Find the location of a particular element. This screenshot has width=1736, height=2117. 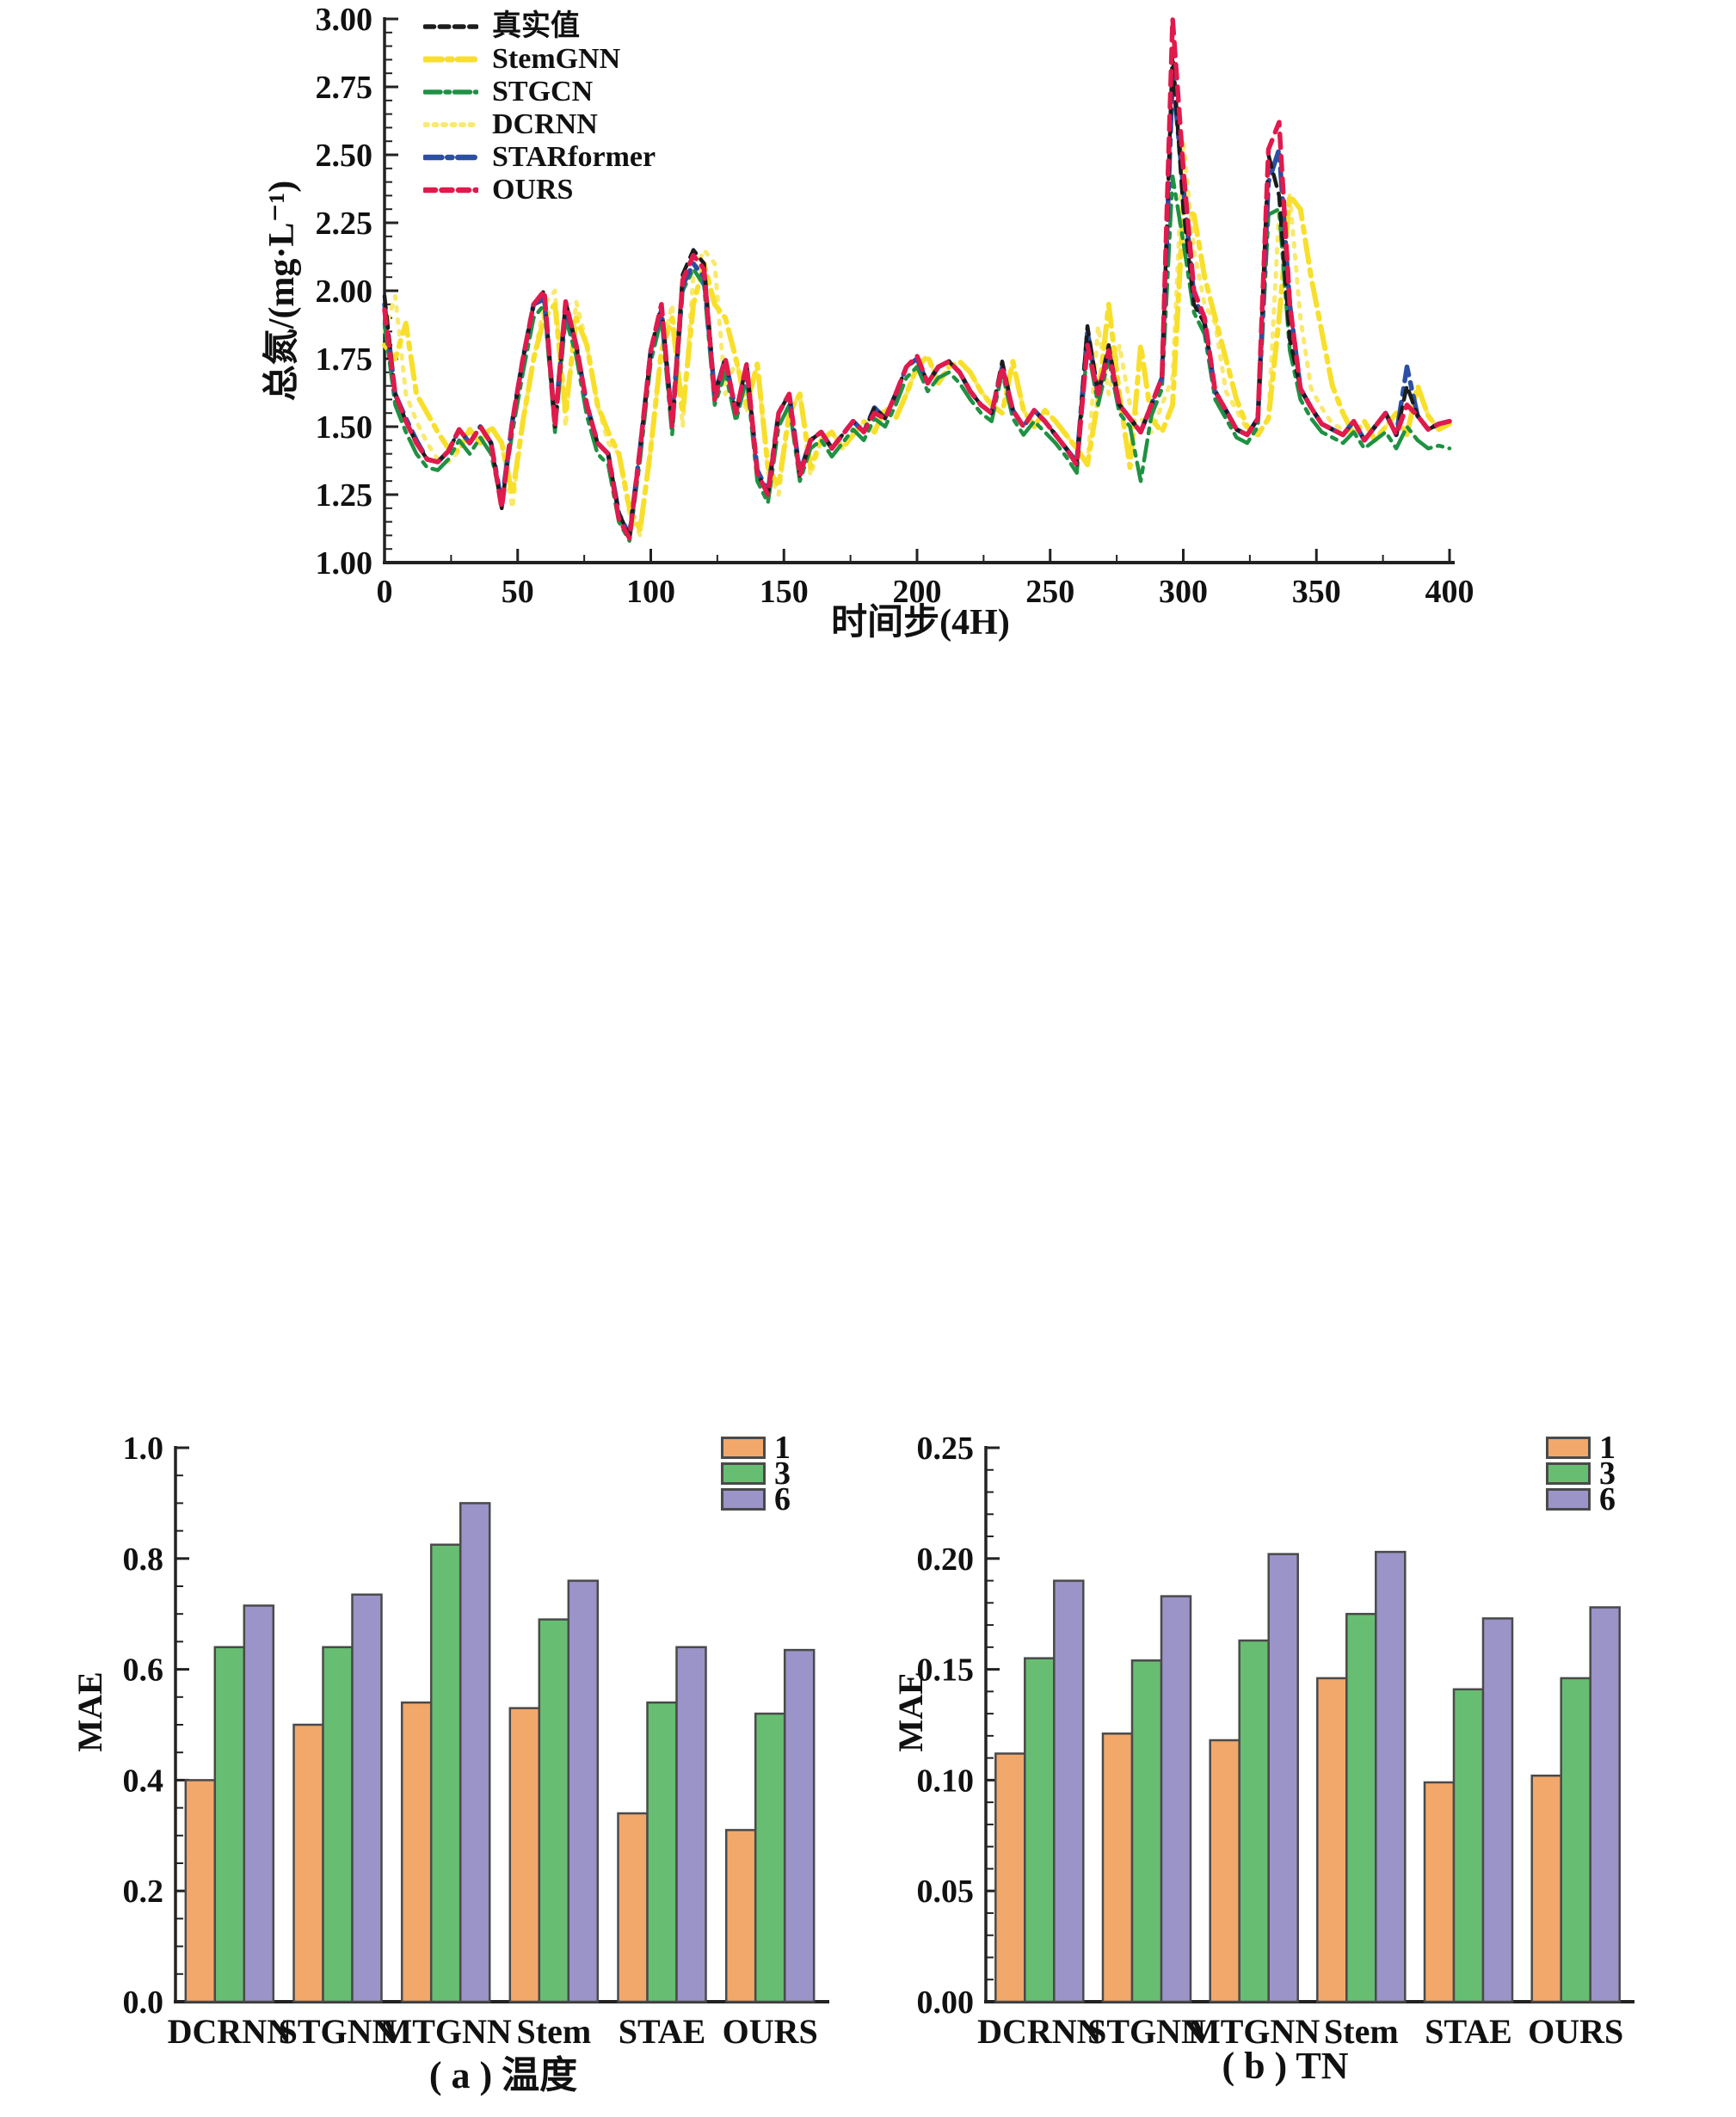

legend-label: 真实值 is located at coordinates (536, 26).